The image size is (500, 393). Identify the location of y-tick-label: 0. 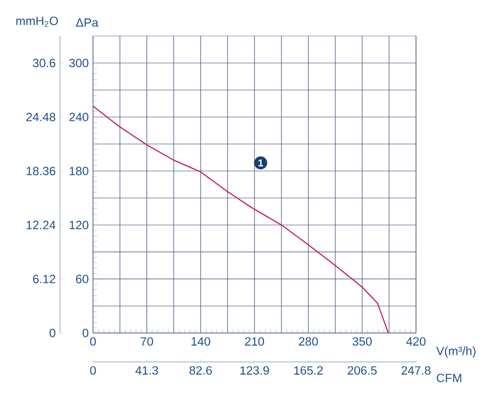
(85, 333).